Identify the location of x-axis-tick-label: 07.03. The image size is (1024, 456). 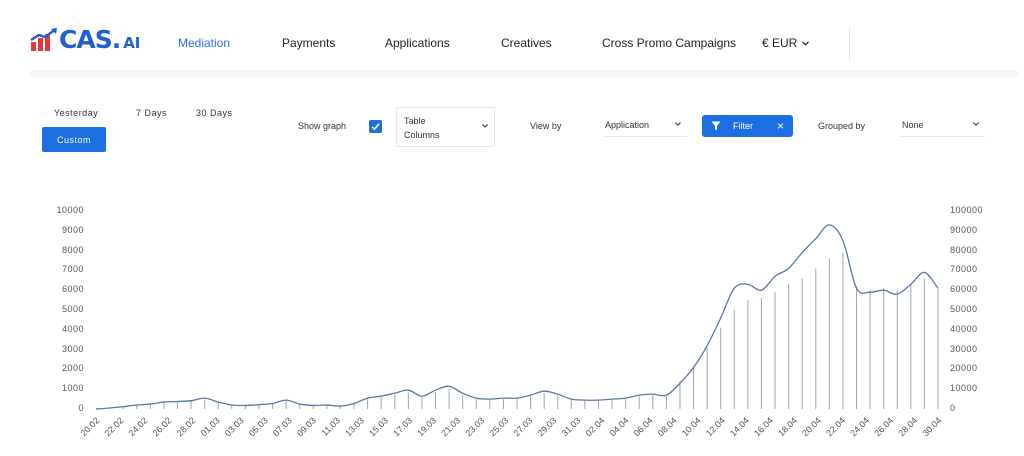
(282, 426).